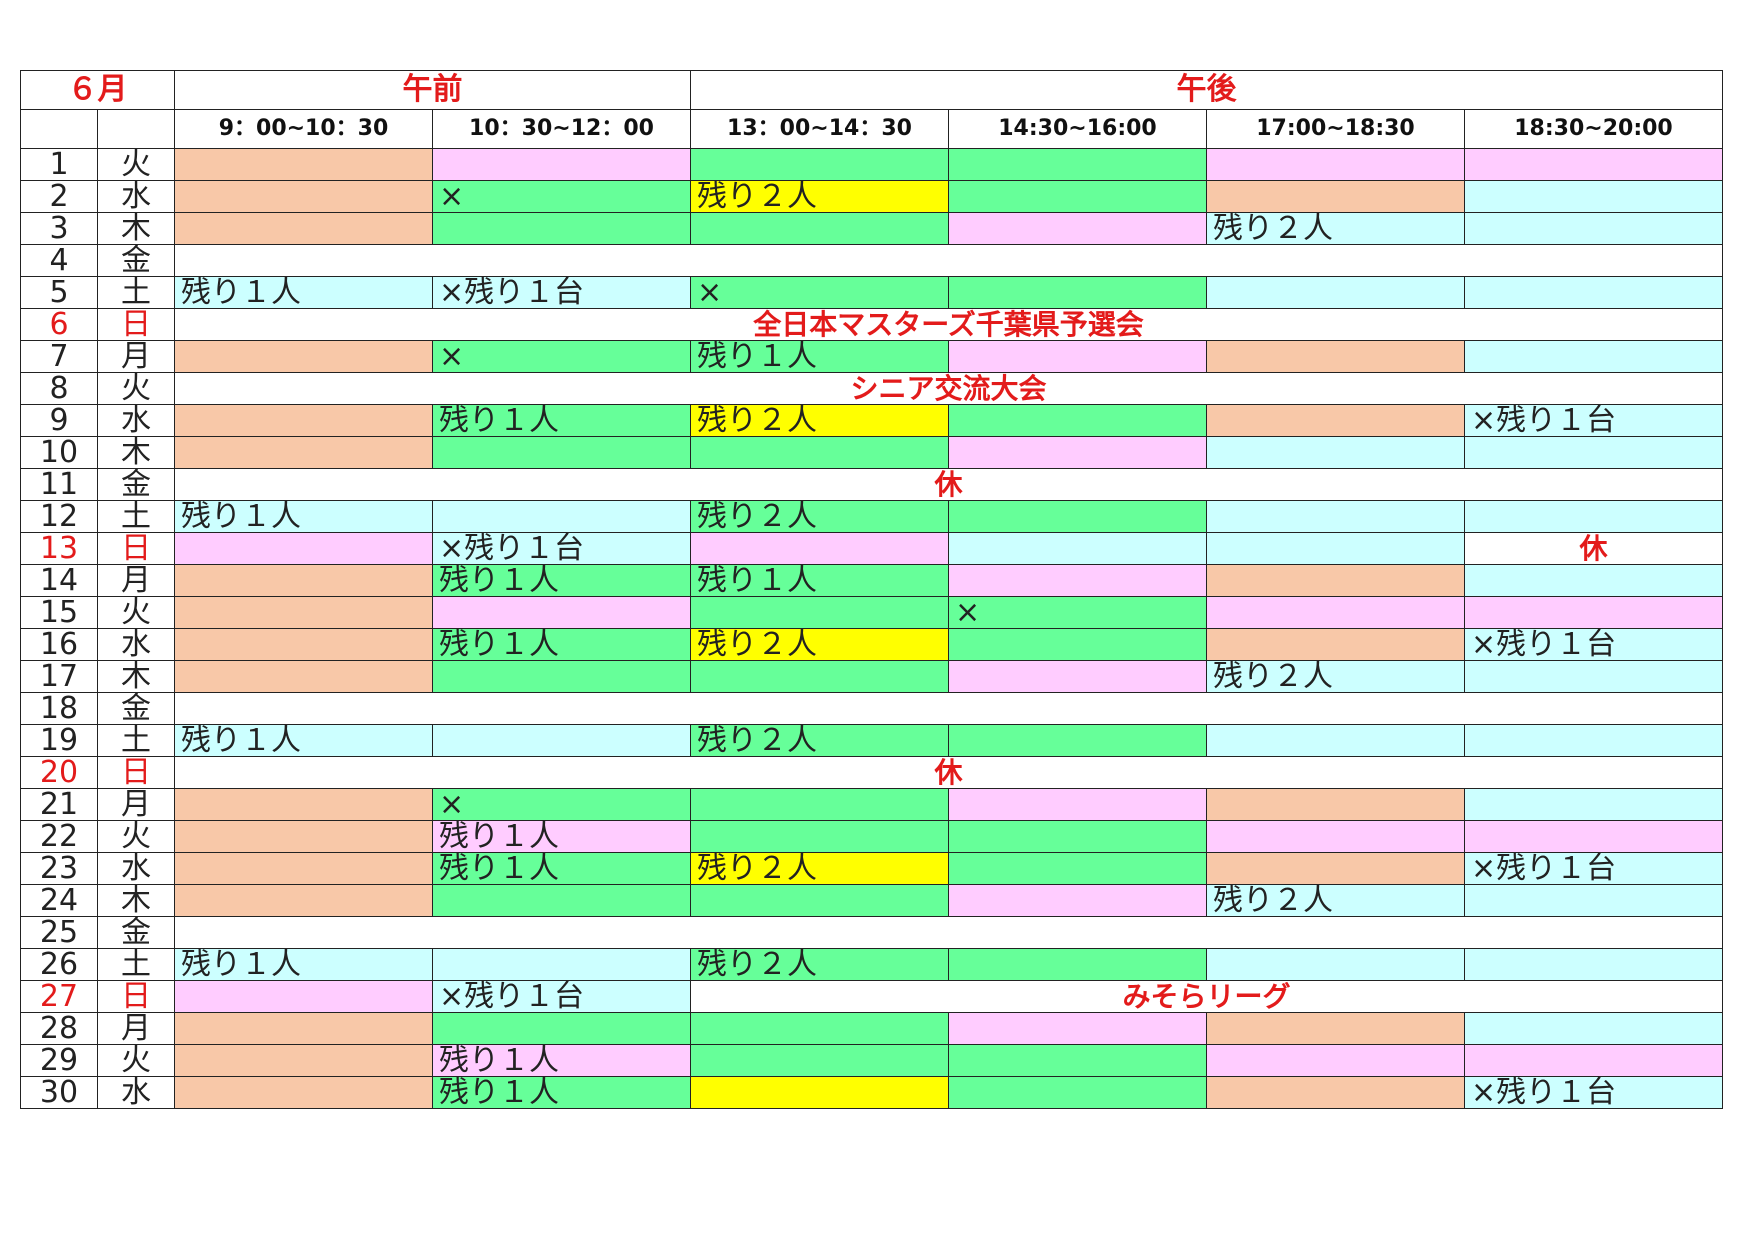 The height and width of the screenshot is (1240, 1754). What do you see at coordinates (871, 90) in the screenshot?
I see `period-header-row: ６月 午前 午後` at bounding box center [871, 90].